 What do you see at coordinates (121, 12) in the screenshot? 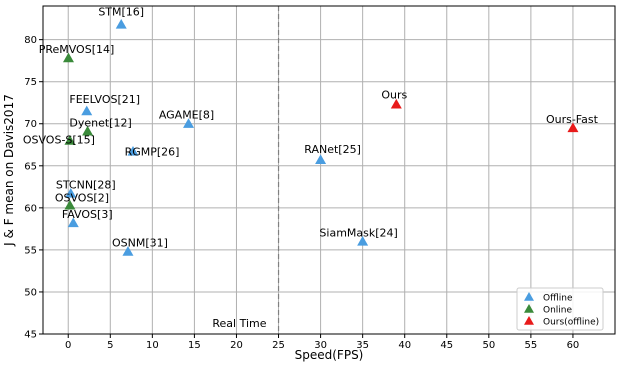
I see `data-point-label: STM[16]` at bounding box center [121, 12].